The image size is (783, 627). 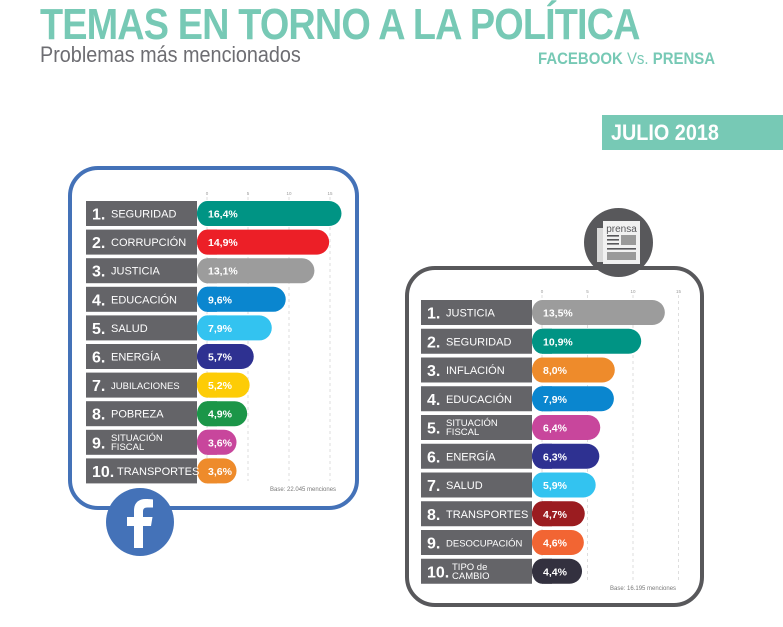 I want to click on value-label: 4,6%, so click(x=555, y=544).